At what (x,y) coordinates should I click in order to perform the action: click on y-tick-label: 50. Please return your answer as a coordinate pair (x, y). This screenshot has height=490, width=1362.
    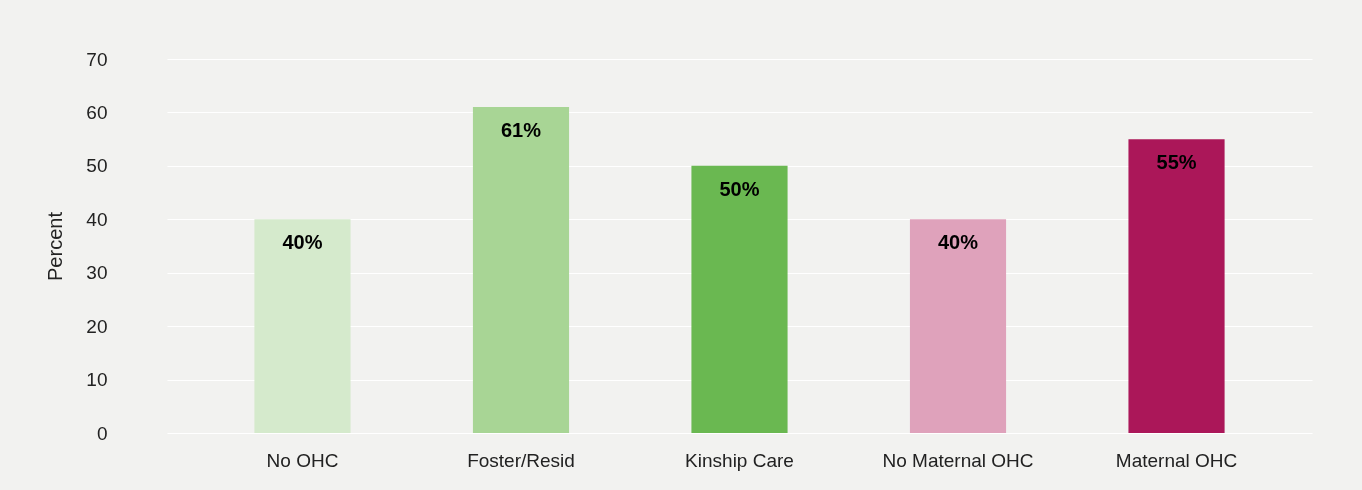
    Looking at the image, I should click on (97, 166).